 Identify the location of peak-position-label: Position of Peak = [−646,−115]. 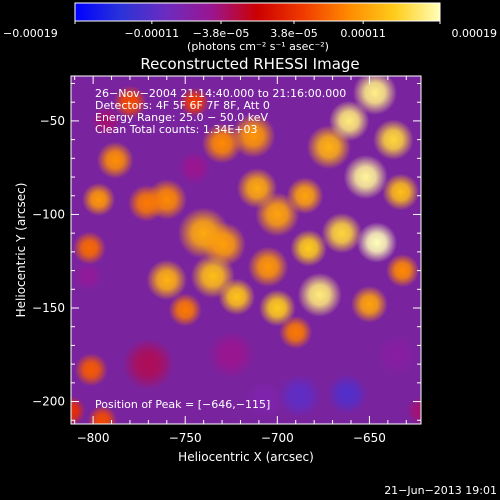
(182, 404).